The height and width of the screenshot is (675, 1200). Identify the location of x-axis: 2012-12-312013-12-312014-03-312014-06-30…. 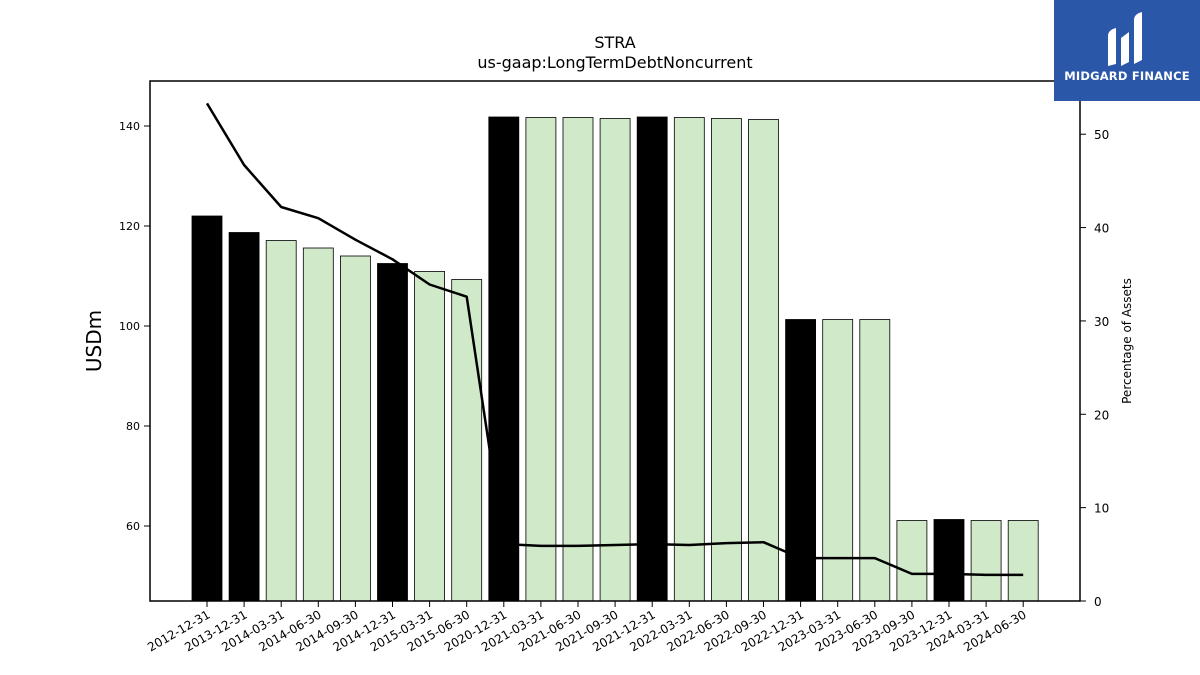
(587, 627).